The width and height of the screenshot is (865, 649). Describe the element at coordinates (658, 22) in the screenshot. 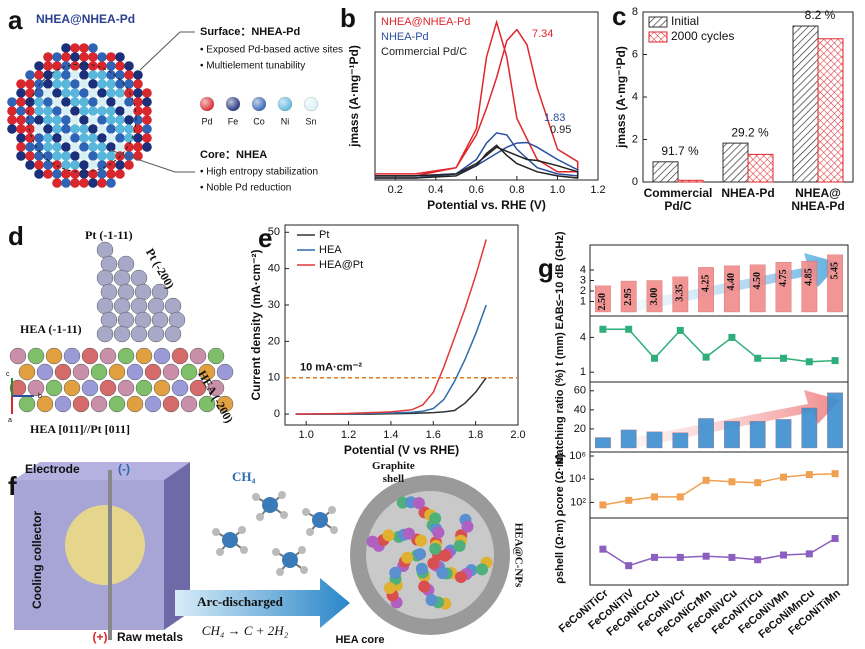

I see `legend-swatch` at that location.